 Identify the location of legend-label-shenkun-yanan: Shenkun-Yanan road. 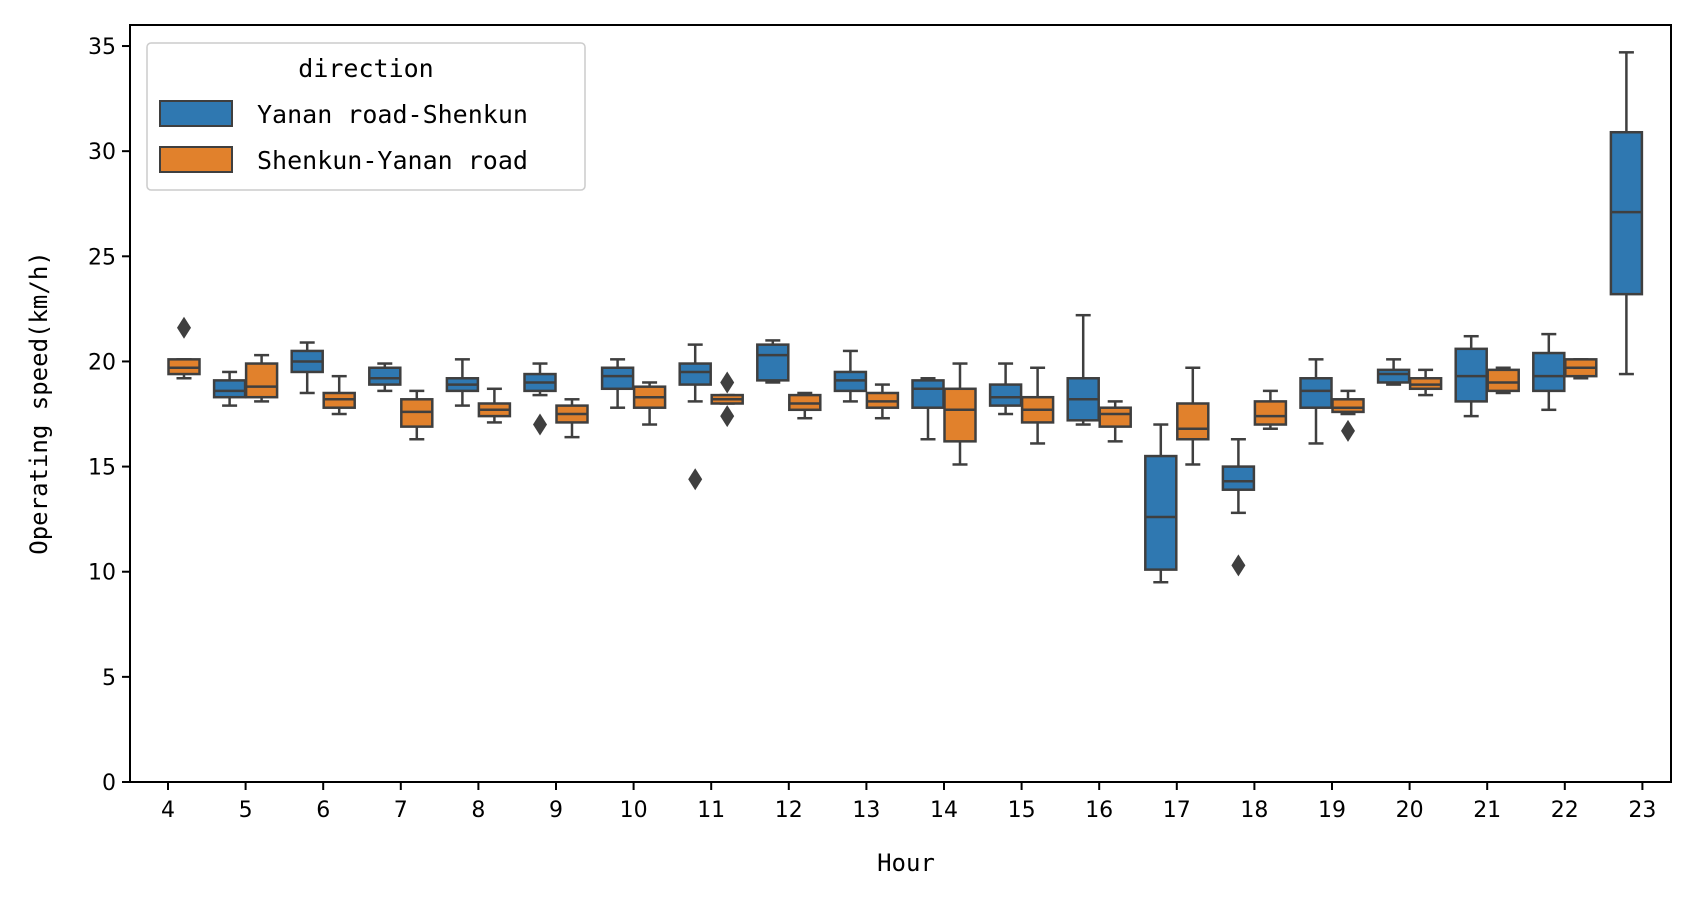
(392, 160).